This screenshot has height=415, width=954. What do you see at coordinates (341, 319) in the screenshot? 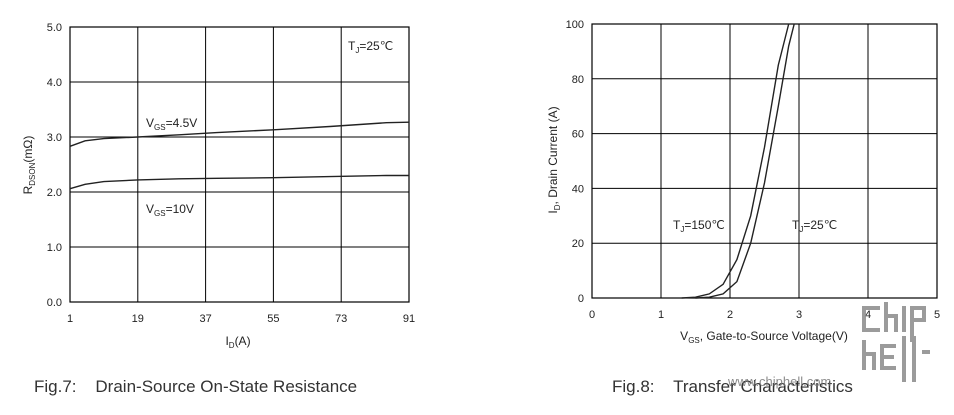
I see `x-tick-label: 73` at bounding box center [341, 319].